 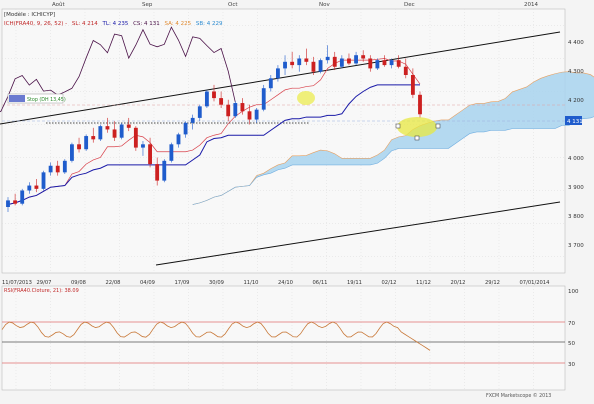 I want to click on date-label: 11/07/2013, so click(x=17, y=283).